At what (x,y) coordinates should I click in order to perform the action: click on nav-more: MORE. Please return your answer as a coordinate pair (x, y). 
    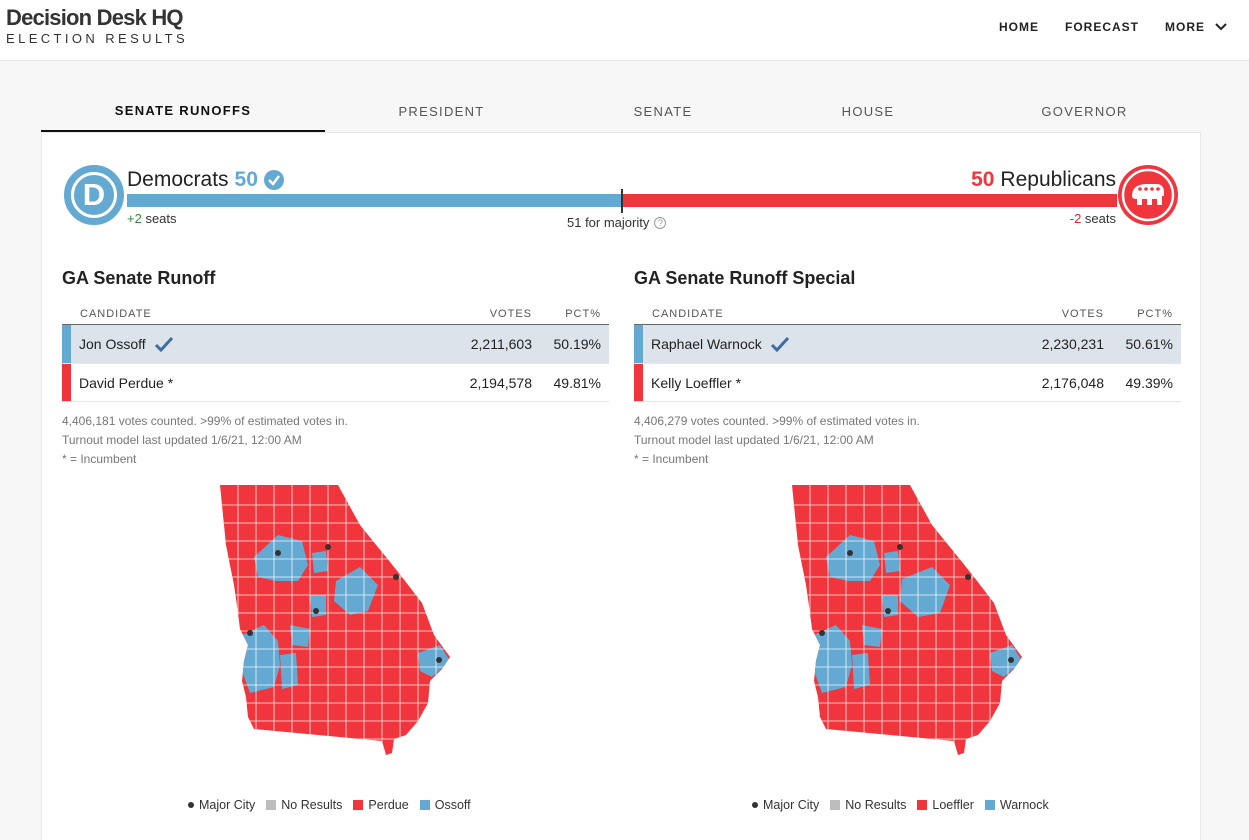
    Looking at the image, I should click on (1196, 27).